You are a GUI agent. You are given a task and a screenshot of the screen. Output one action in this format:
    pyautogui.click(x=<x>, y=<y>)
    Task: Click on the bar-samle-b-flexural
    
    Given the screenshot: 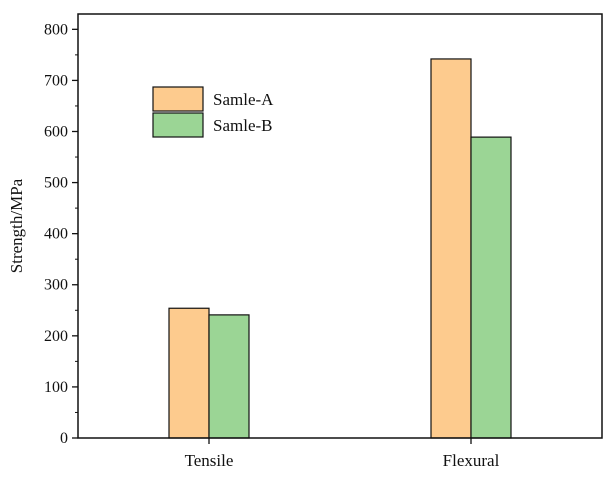 What is the action you would take?
    pyautogui.click(x=491, y=287)
    